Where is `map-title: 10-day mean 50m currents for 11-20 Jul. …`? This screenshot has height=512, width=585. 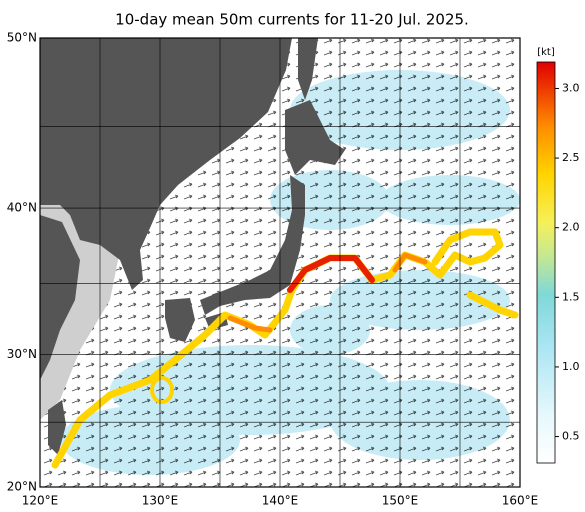
map-title: 10-day mean 50m currents for 11-20 Jul. … is located at coordinates (292, 20).